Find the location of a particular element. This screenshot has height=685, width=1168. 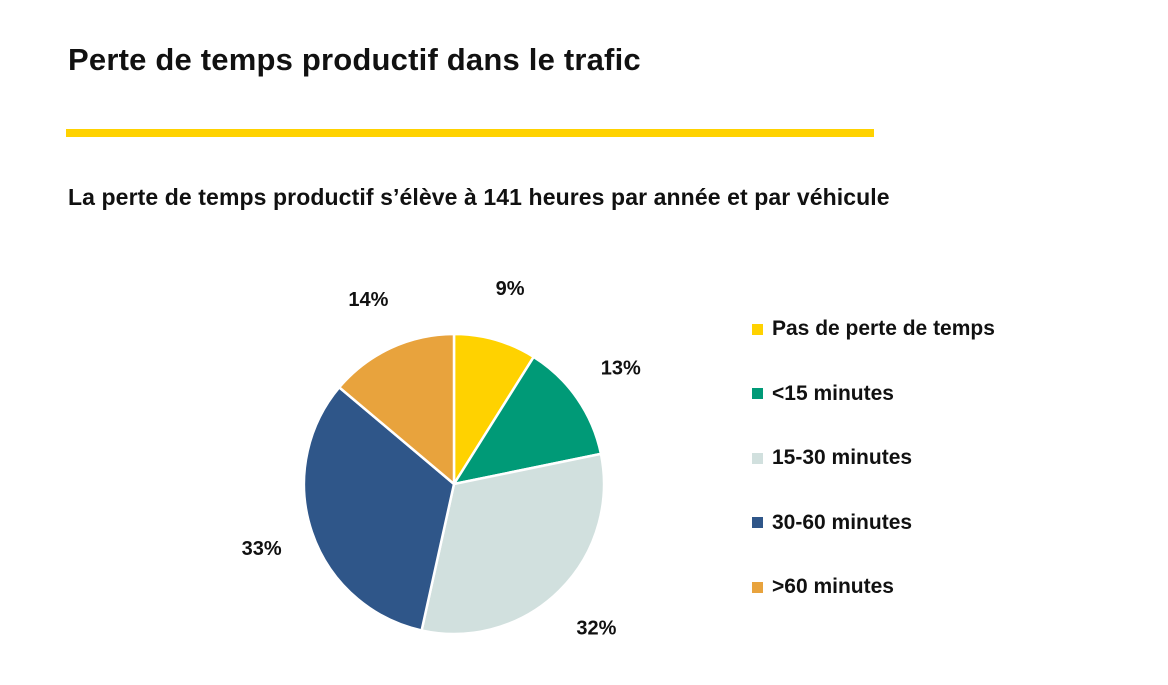

legend-item: <15 minutes is located at coordinates (823, 394).